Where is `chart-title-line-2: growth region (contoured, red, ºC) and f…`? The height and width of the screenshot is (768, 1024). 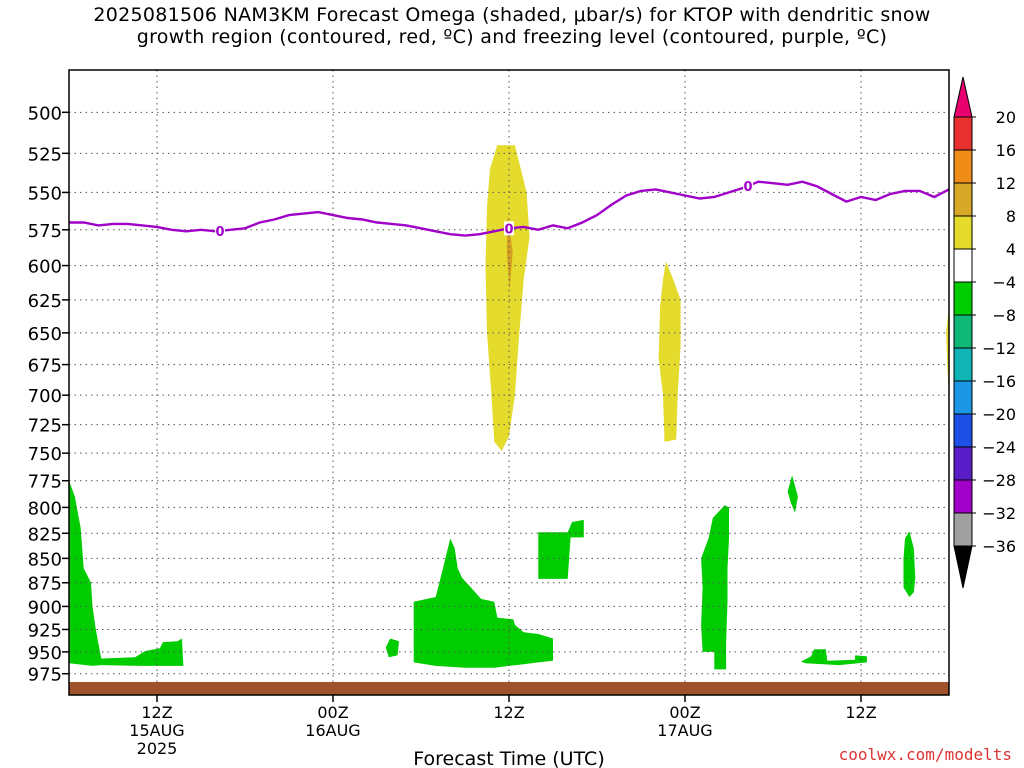 chart-title-line-2: growth region (contoured, red, ºC) and f… is located at coordinates (512, 37).